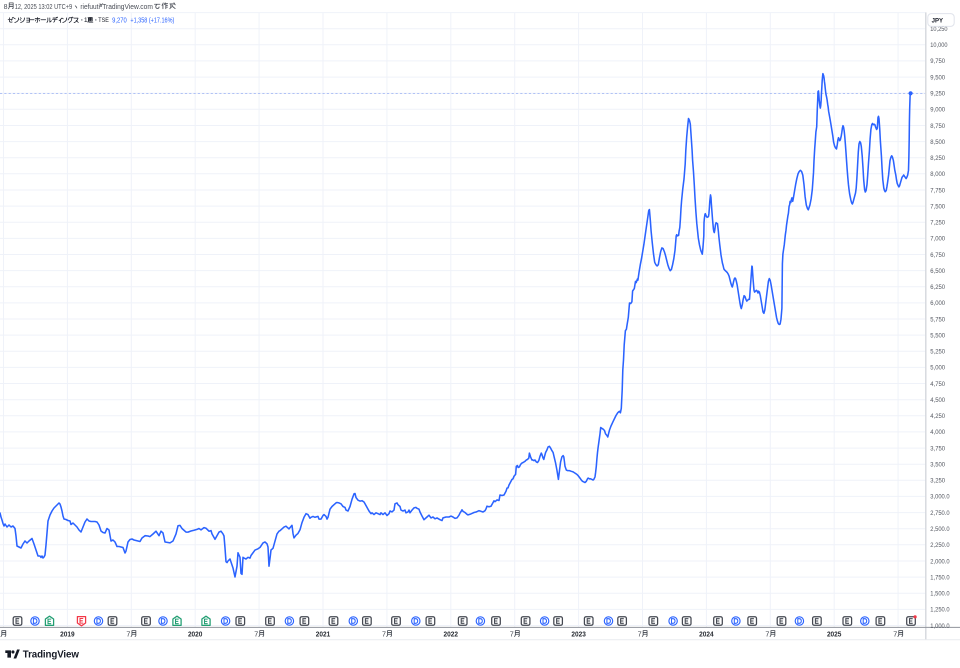 The height and width of the screenshot is (668, 960). What do you see at coordinates (938, 45) in the screenshot?
I see `svg-text: 10,000` at bounding box center [938, 45].